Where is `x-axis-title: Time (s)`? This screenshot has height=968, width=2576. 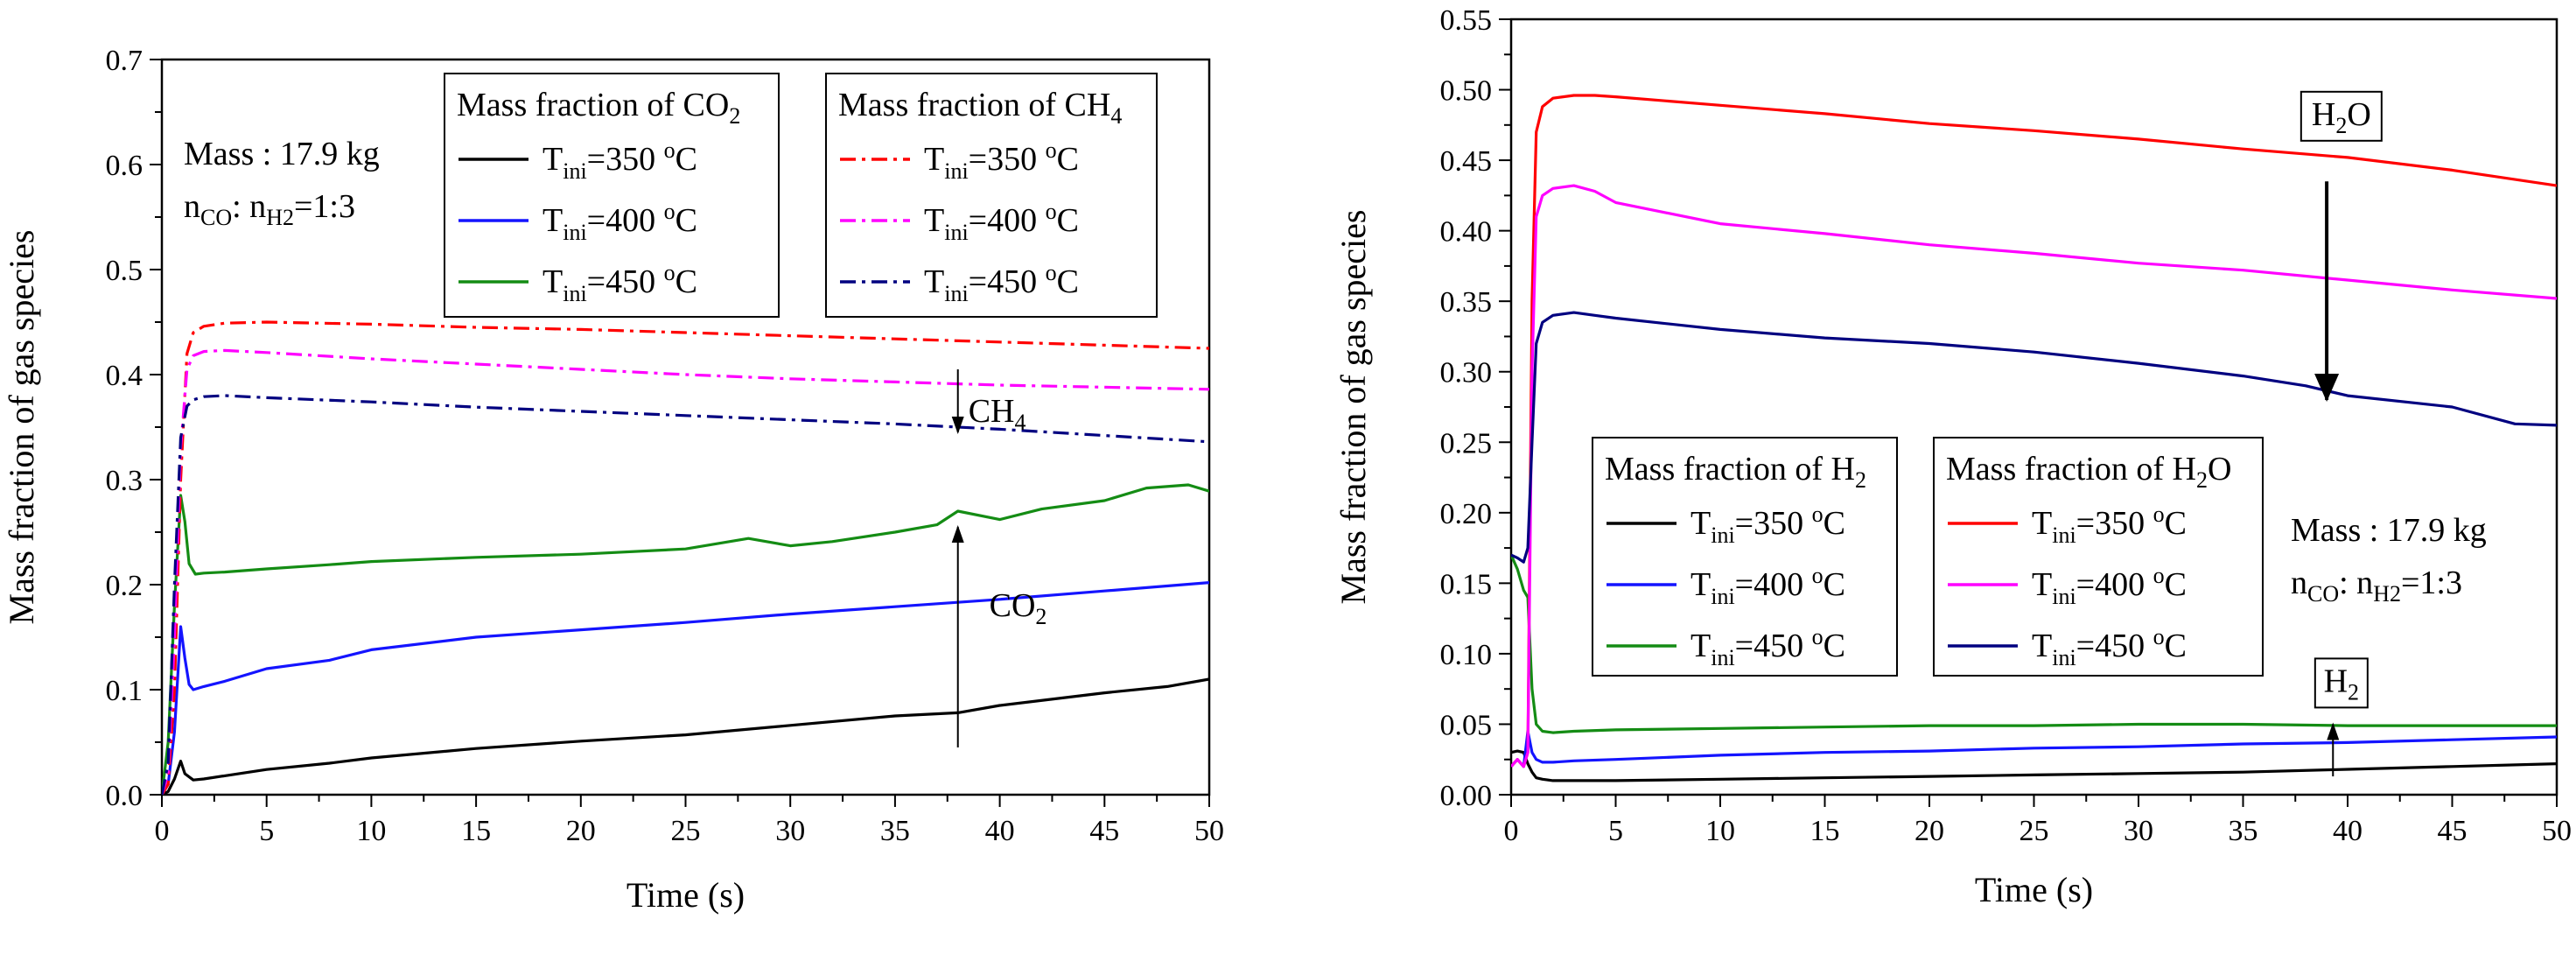 x-axis-title: Time (s) is located at coordinates (685, 895).